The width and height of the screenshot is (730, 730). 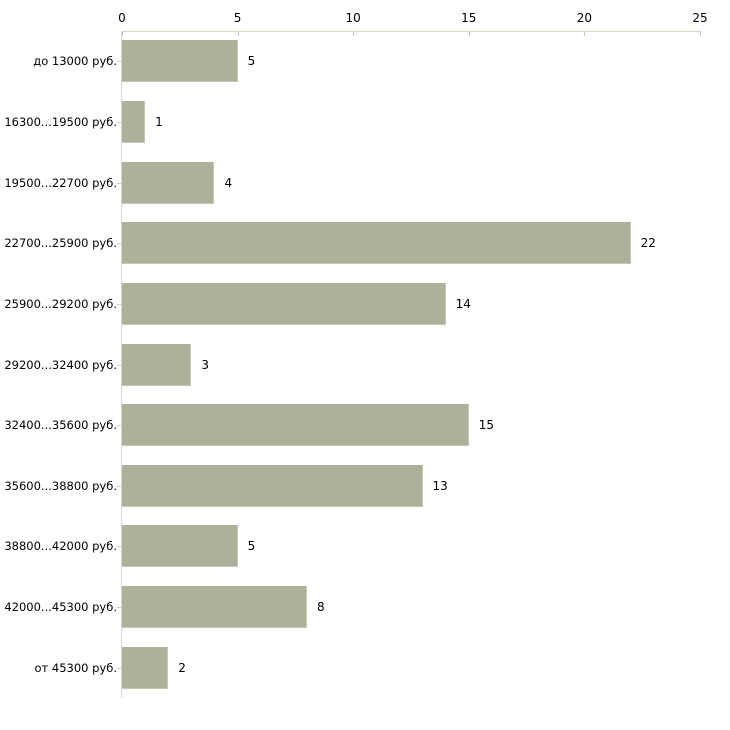 I want to click on value-label: 3, so click(x=205, y=364).